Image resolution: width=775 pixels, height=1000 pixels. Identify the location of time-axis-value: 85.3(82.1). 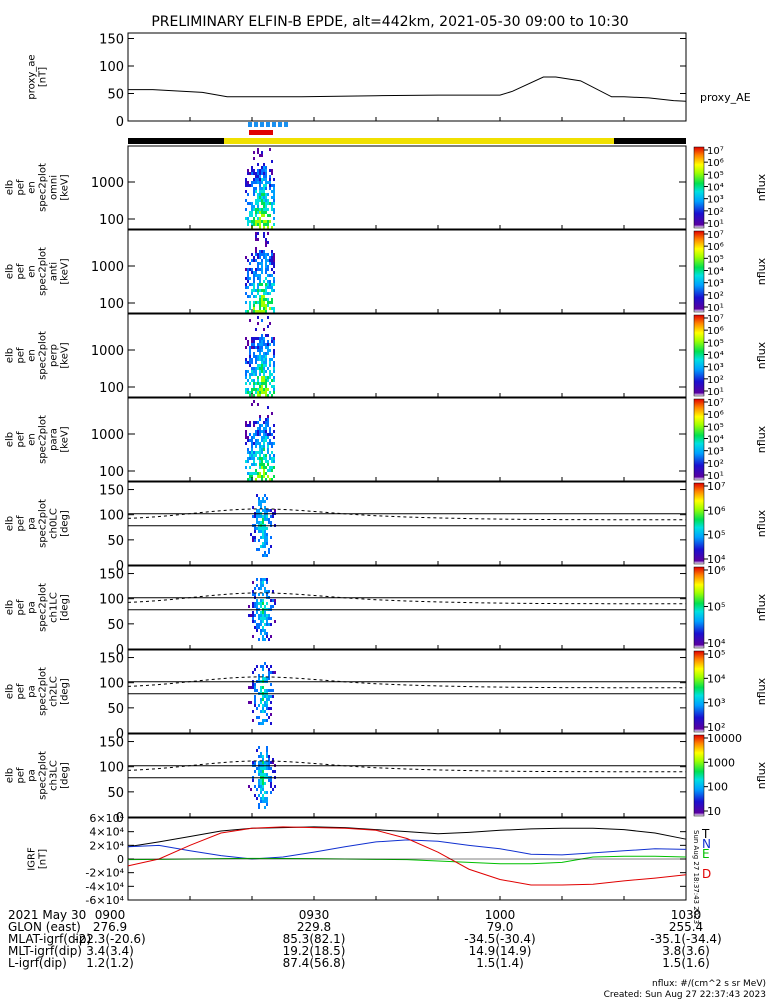
(314, 939).